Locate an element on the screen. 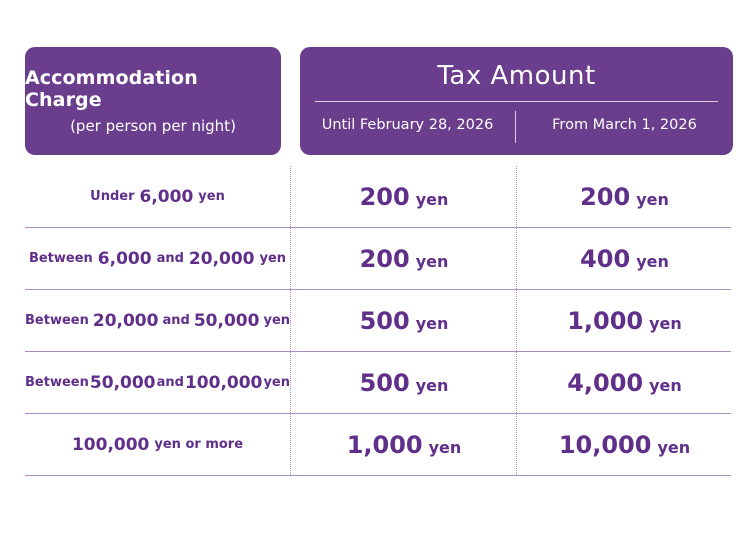 This screenshot has width=750, height=536. tax-from-cell: 1,000 yen is located at coordinates (624, 320).